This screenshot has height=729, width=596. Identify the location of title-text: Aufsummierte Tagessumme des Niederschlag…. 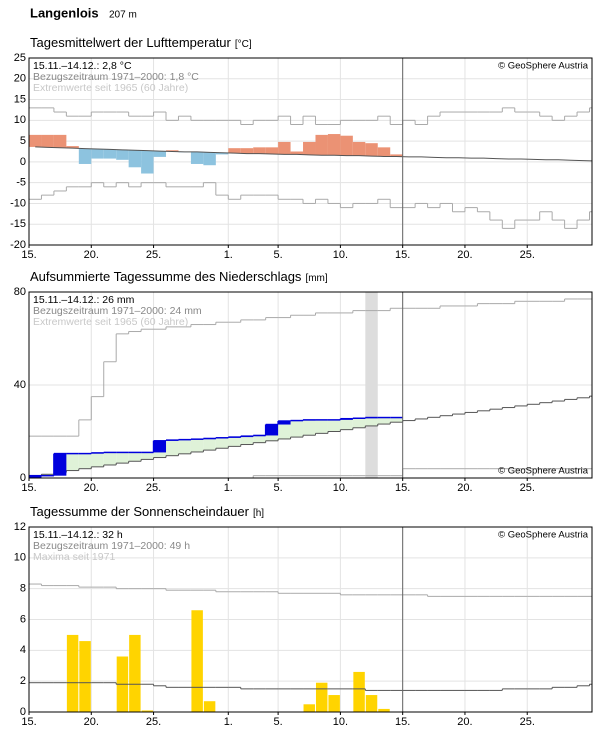
(166, 276).